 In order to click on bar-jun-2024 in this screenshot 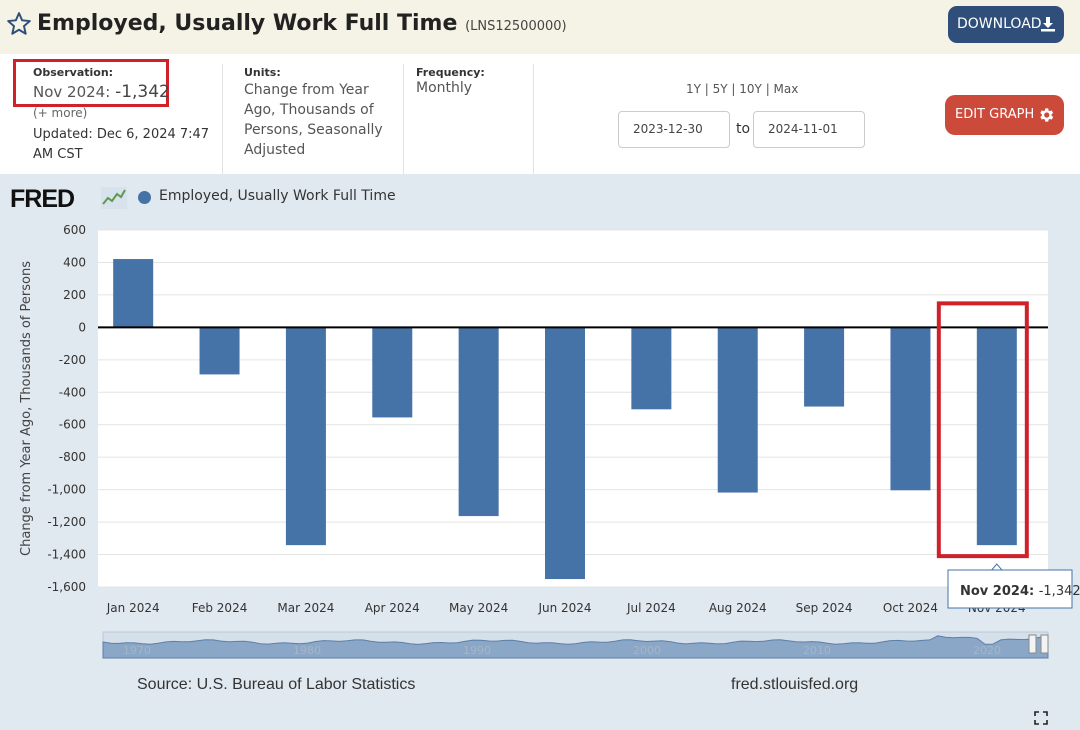, I will do `click(565, 453)`.